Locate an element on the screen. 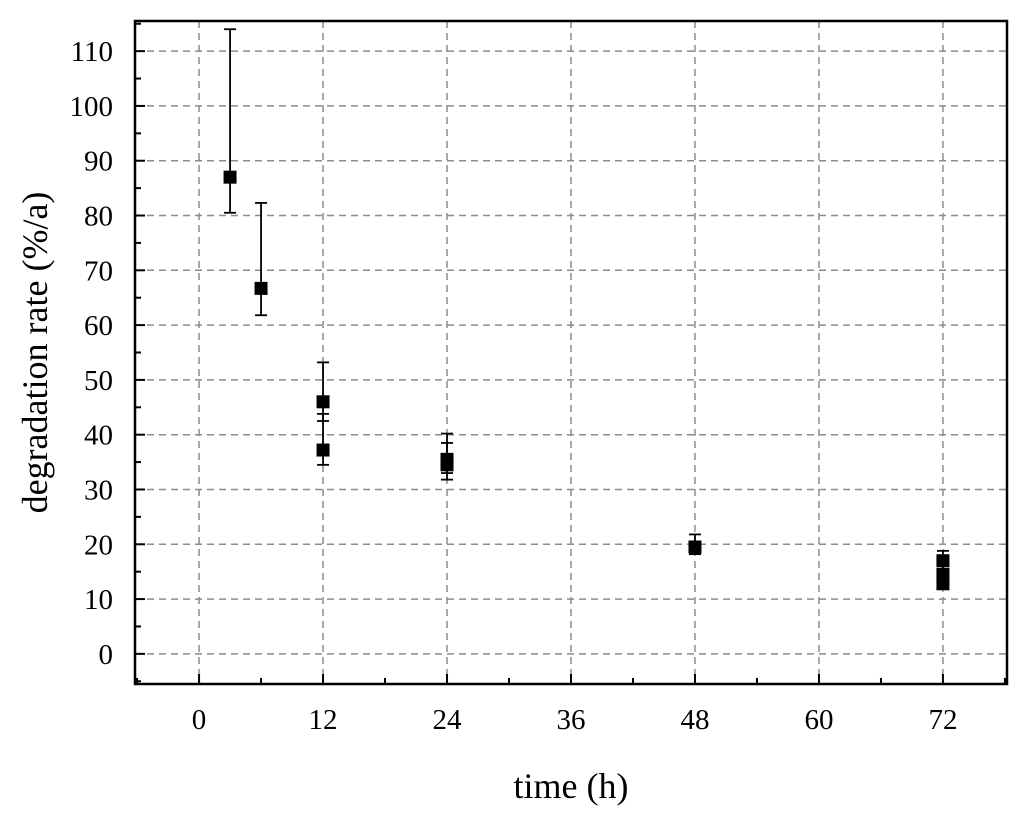 The width and height of the screenshot is (1024, 818). y-axis-label: degradation rate (%/a) is located at coordinates (35, 353).